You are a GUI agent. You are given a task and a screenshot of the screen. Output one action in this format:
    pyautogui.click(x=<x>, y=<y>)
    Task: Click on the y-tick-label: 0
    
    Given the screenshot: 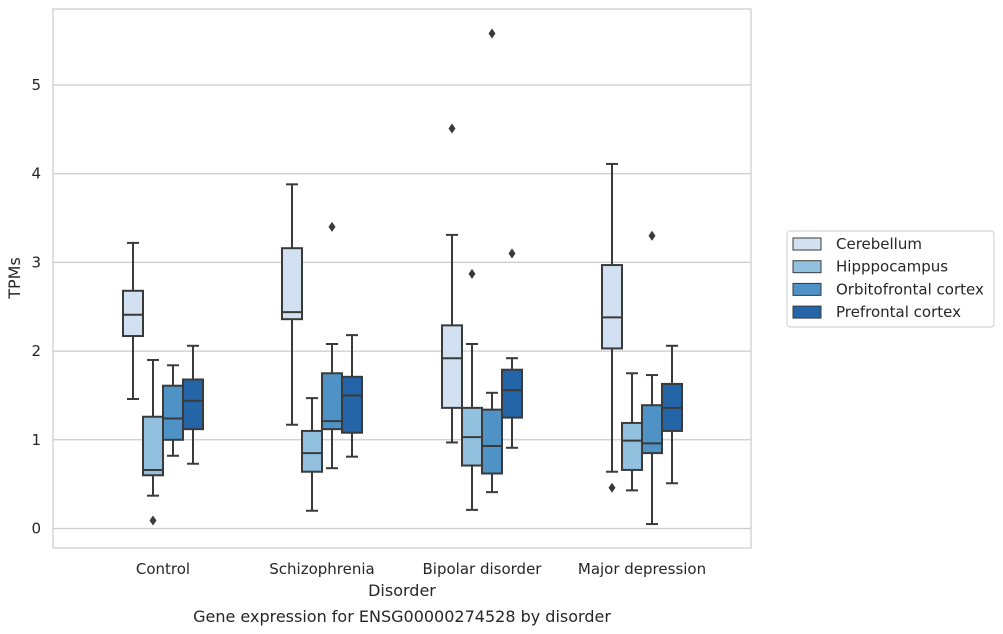 What is the action you would take?
    pyautogui.click(x=36, y=529)
    